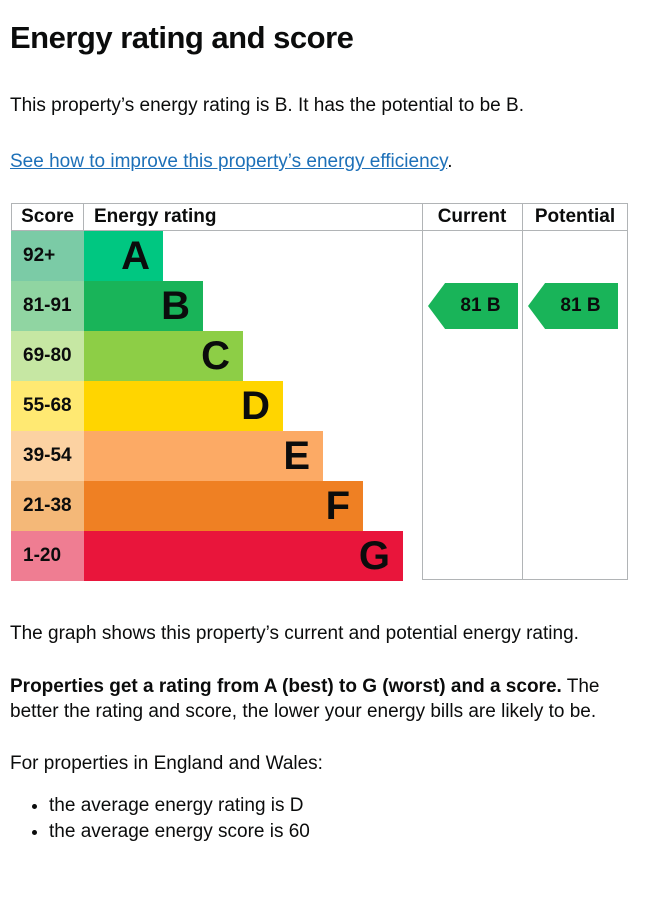  Describe the element at coordinates (135, 256) in the screenshot. I see `band-letter: A` at that location.